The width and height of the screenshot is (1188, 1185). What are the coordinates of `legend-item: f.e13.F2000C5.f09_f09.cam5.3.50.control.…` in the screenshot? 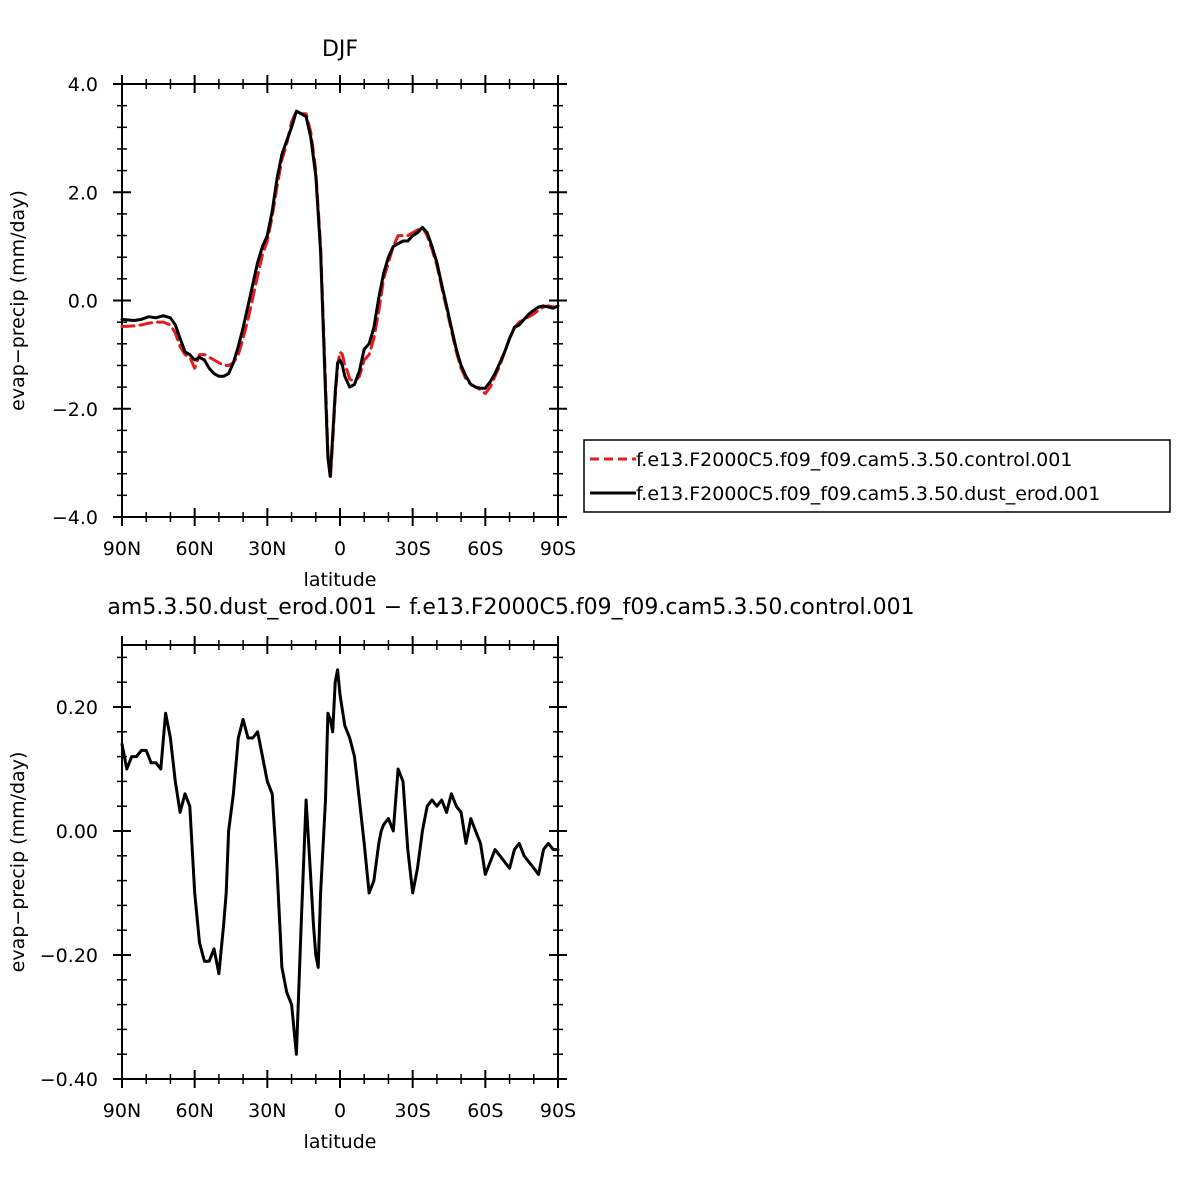 It's located at (831, 460).